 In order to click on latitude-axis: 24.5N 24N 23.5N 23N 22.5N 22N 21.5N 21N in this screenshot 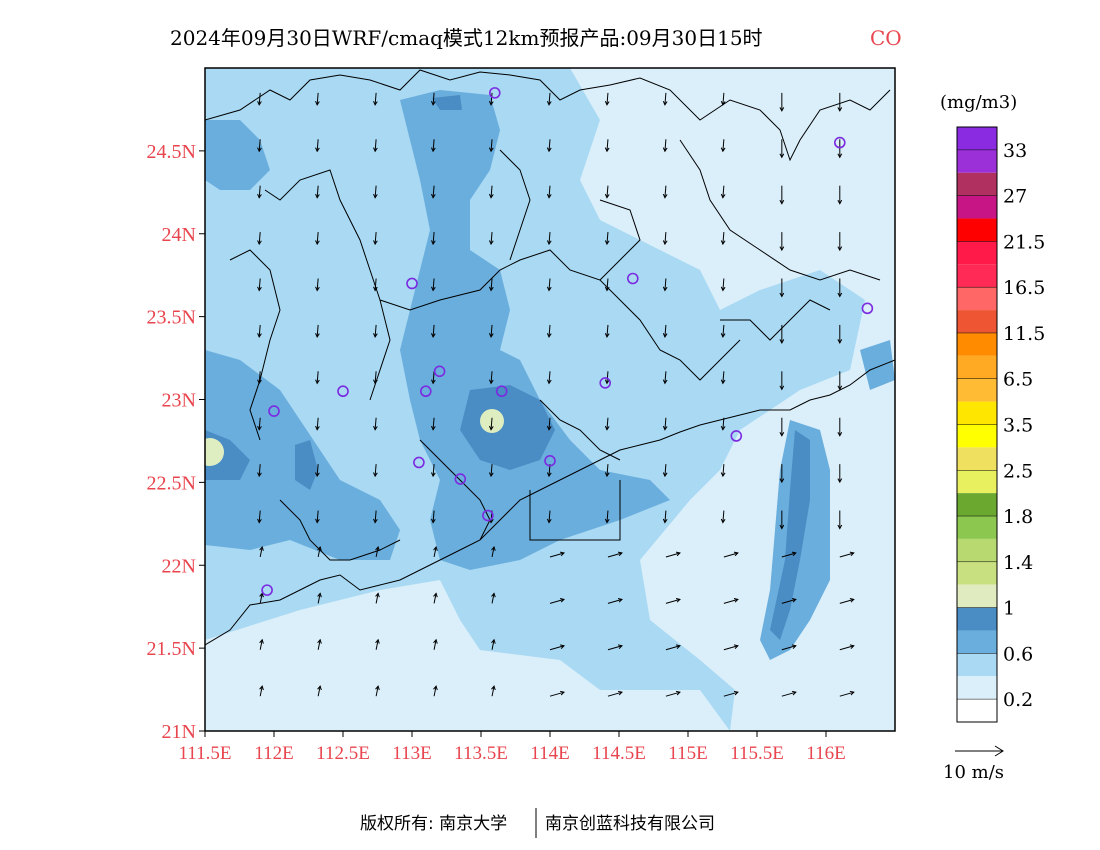, I will do `click(176, 442)`.